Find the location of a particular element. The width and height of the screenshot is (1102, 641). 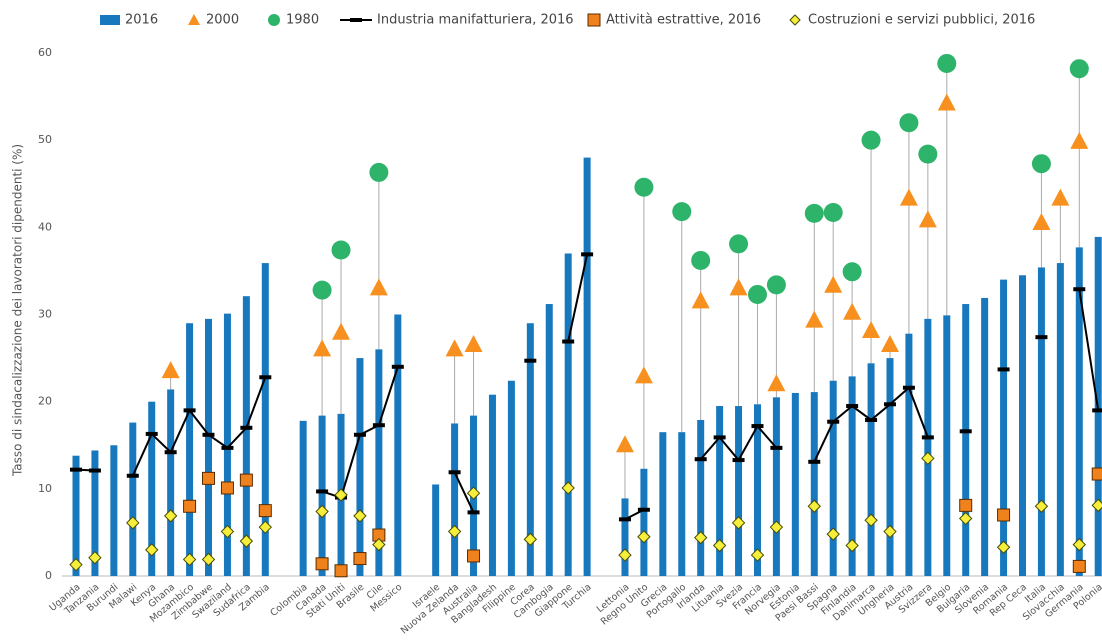

legend-label: 1980 is located at coordinates (302, 20).